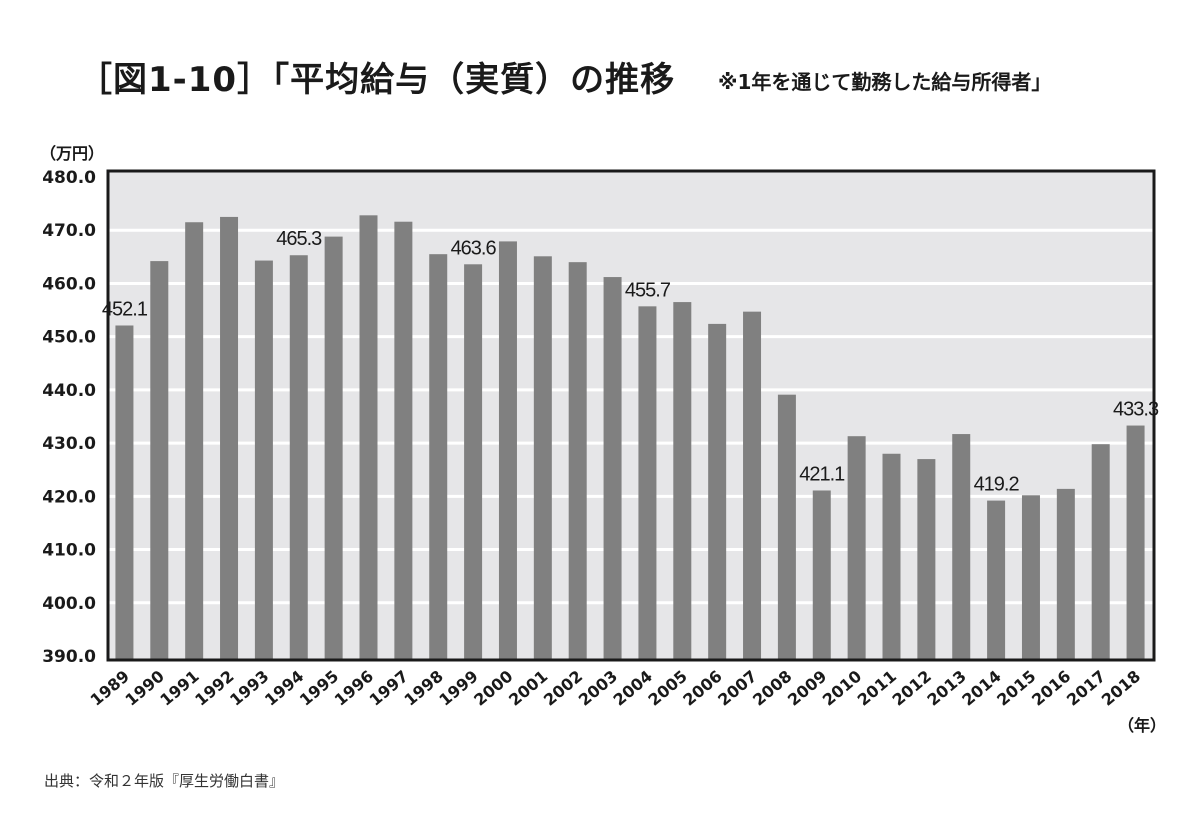  I want to click on bar-2018, so click(1135, 542).